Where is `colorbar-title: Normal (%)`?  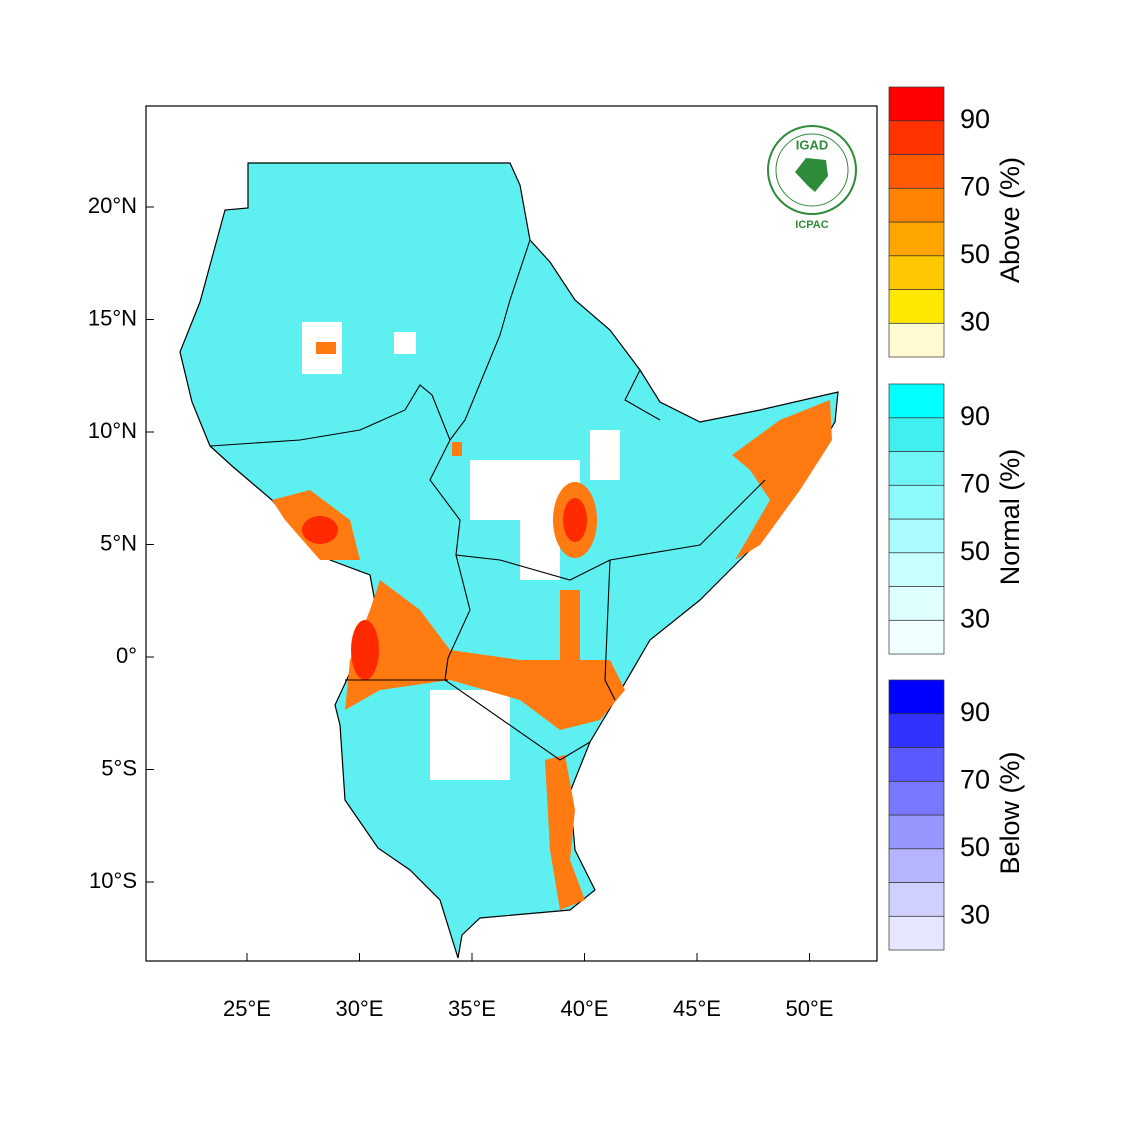 colorbar-title: Normal (%) is located at coordinates (1010, 517).